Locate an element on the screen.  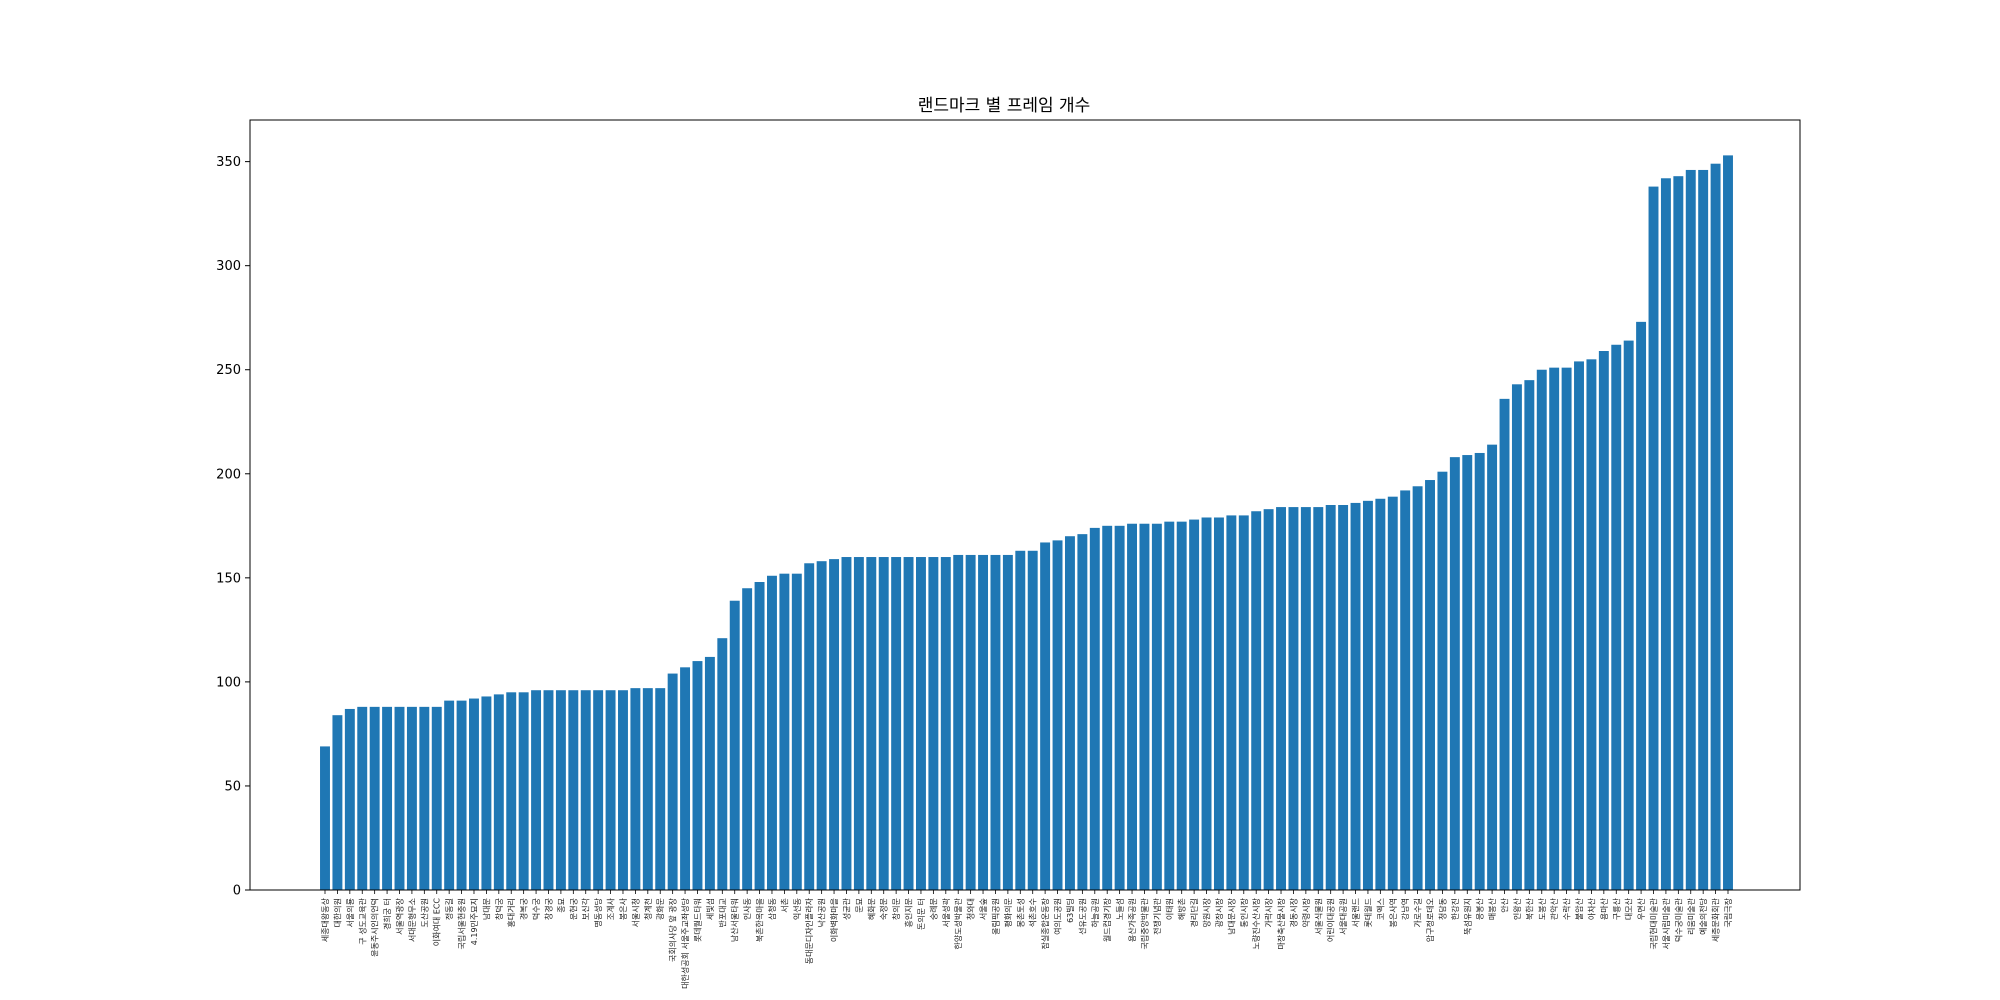
x-tick-label: 석촌호수 is located at coordinates (1033, 912).